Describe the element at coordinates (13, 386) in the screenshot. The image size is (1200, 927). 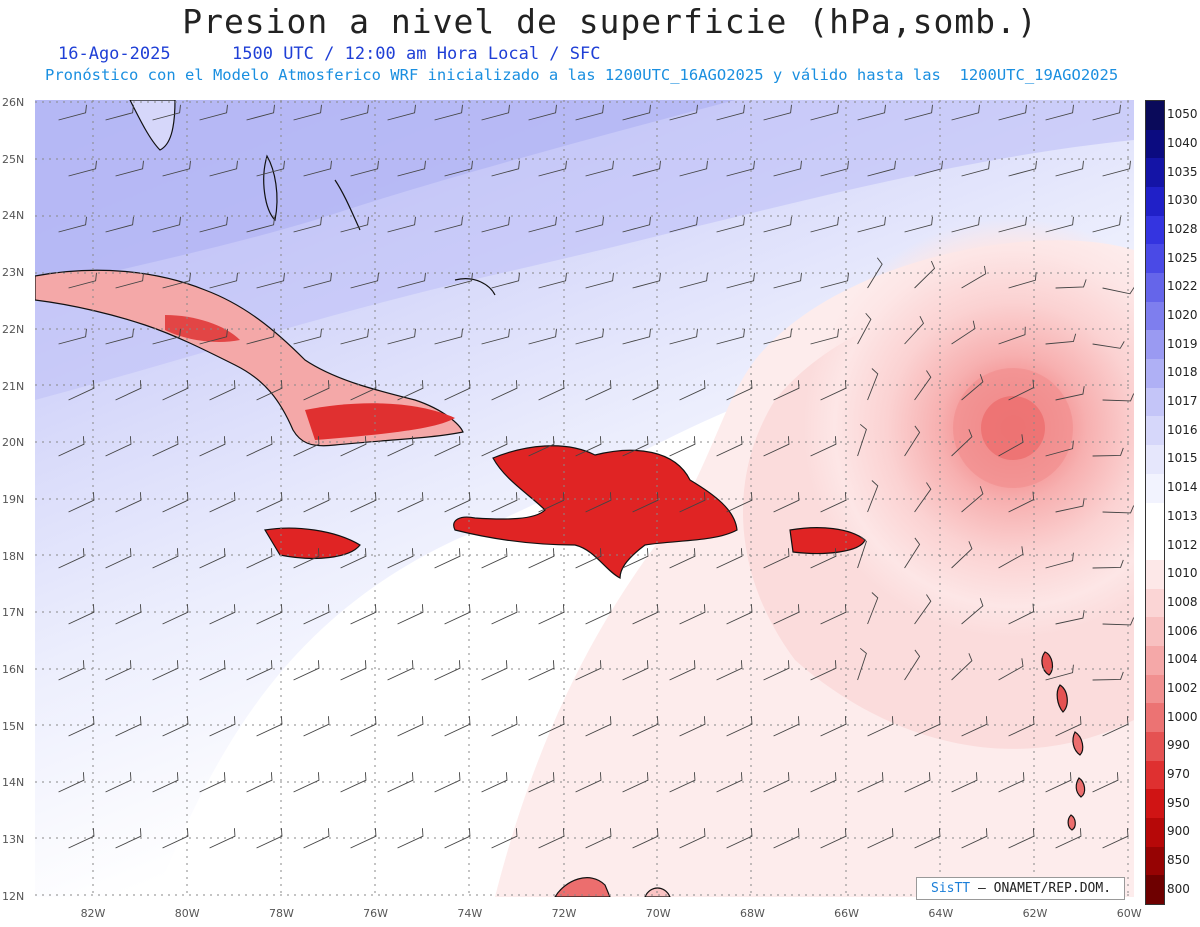
I see `lat-label: 21N` at that location.